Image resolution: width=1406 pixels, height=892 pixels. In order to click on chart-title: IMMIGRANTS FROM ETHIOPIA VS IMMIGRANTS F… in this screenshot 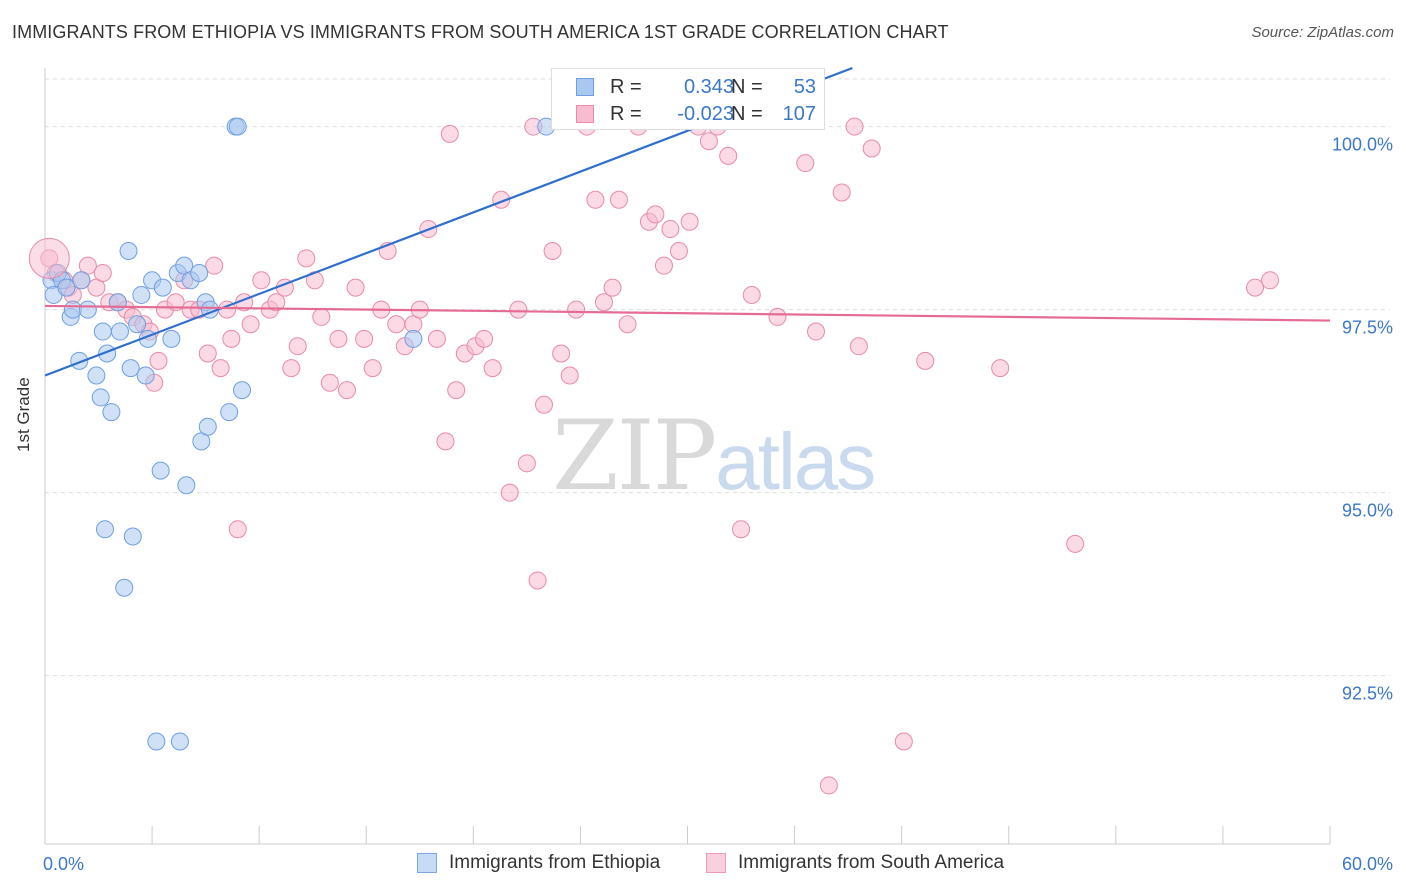, I will do `click(480, 32)`.